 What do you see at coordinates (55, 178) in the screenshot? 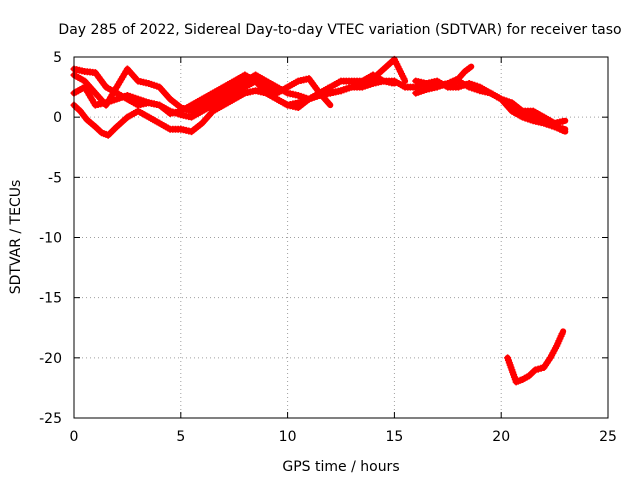
I see `y-tick-label: -5` at bounding box center [55, 178].